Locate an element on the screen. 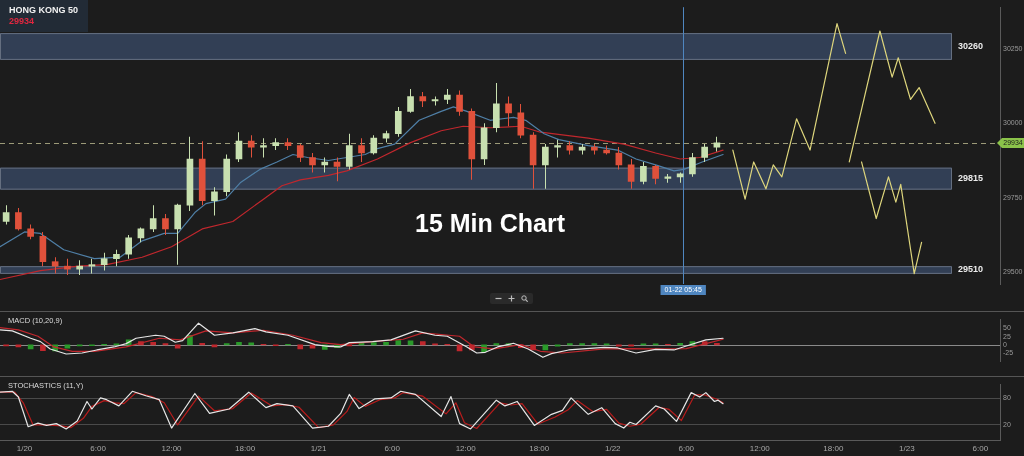  band-label: 30260 is located at coordinates (971, 45).